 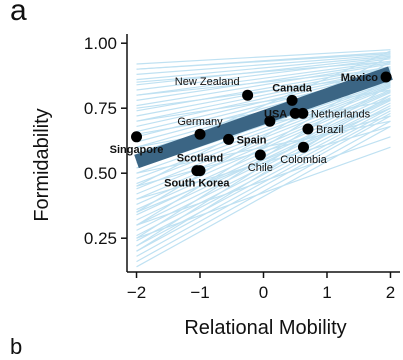 What do you see at coordinates (270, 121) in the screenshot?
I see `data-point` at bounding box center [270, 121].